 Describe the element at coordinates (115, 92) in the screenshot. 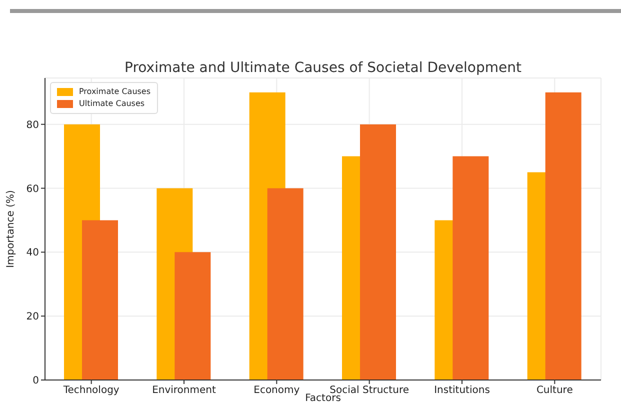

I see `legend-label: Proximate Causes` at that location.